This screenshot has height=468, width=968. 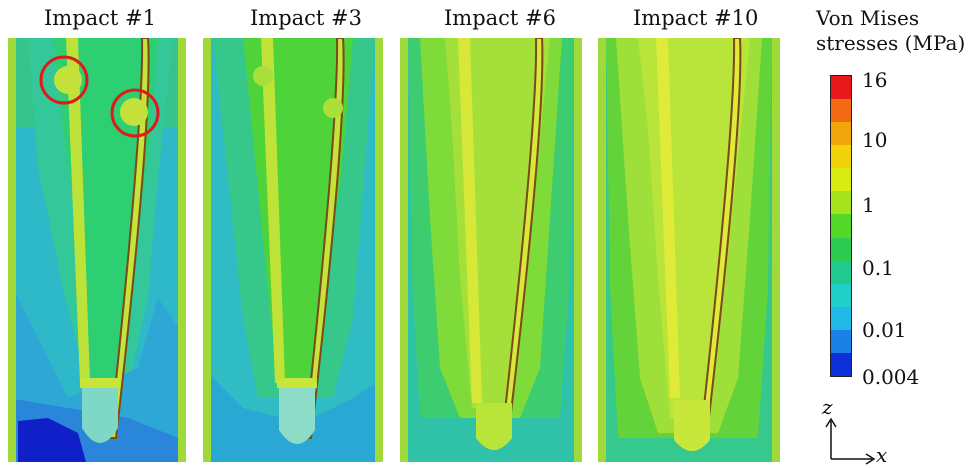 I want to click on panel-title-impact-1: Impact #1, so click(x=100, y=18).